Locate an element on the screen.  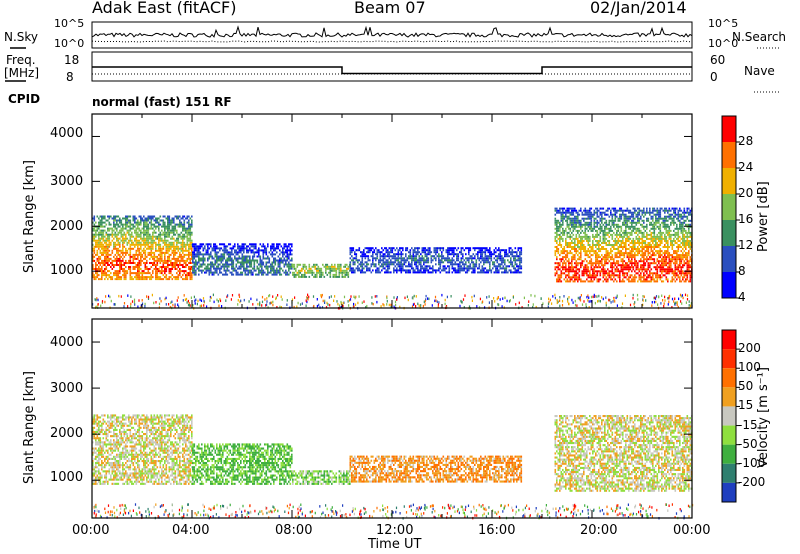
noise-tick-right-top: 10^5 is located at coordinates (723, 23).